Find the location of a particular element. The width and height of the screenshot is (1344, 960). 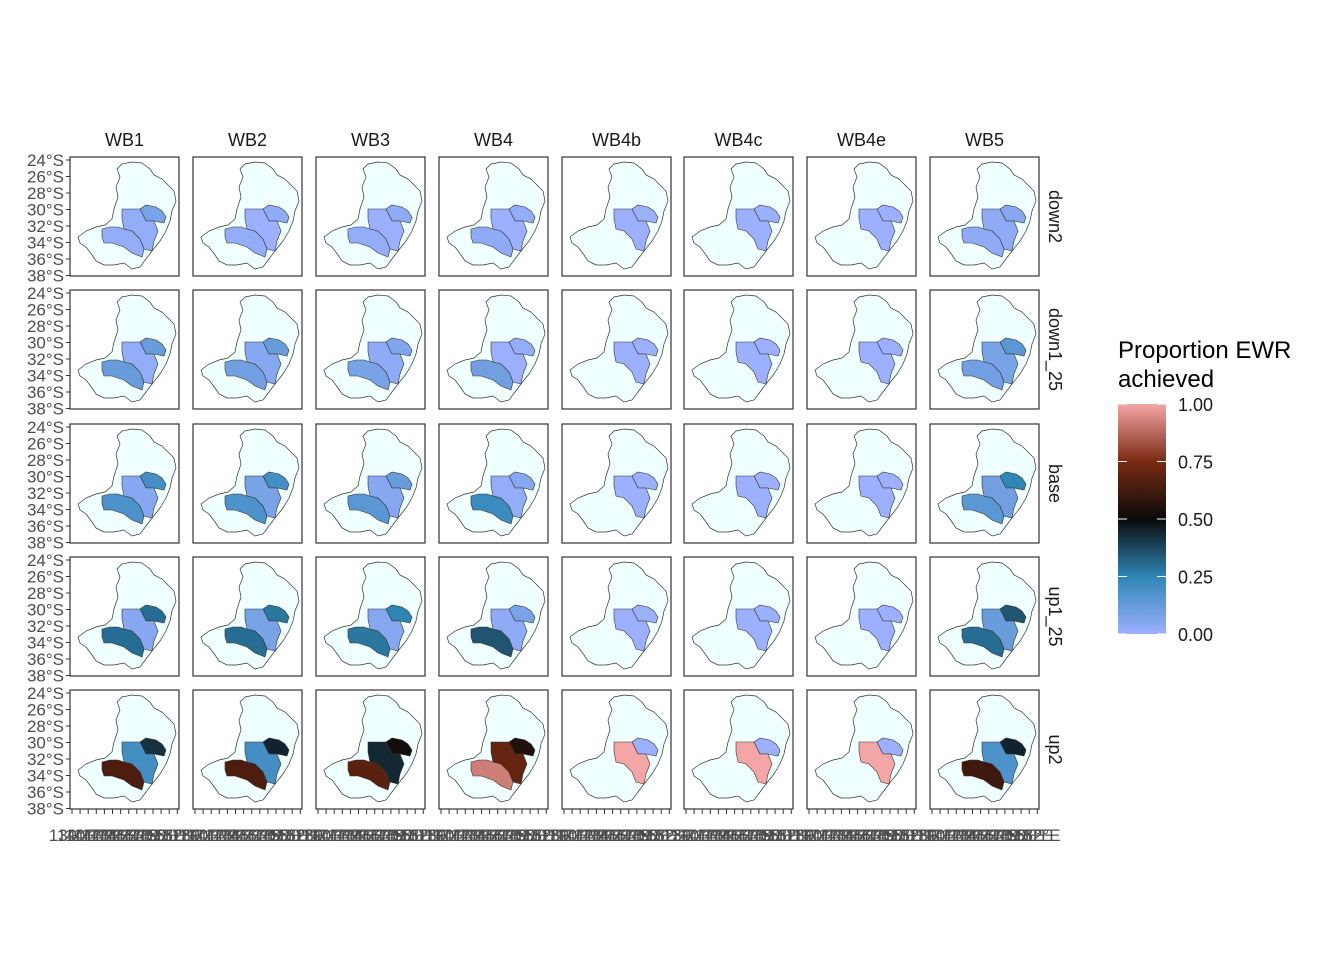

column-label-wb1: WB1 is located at coordinates (124, 140).